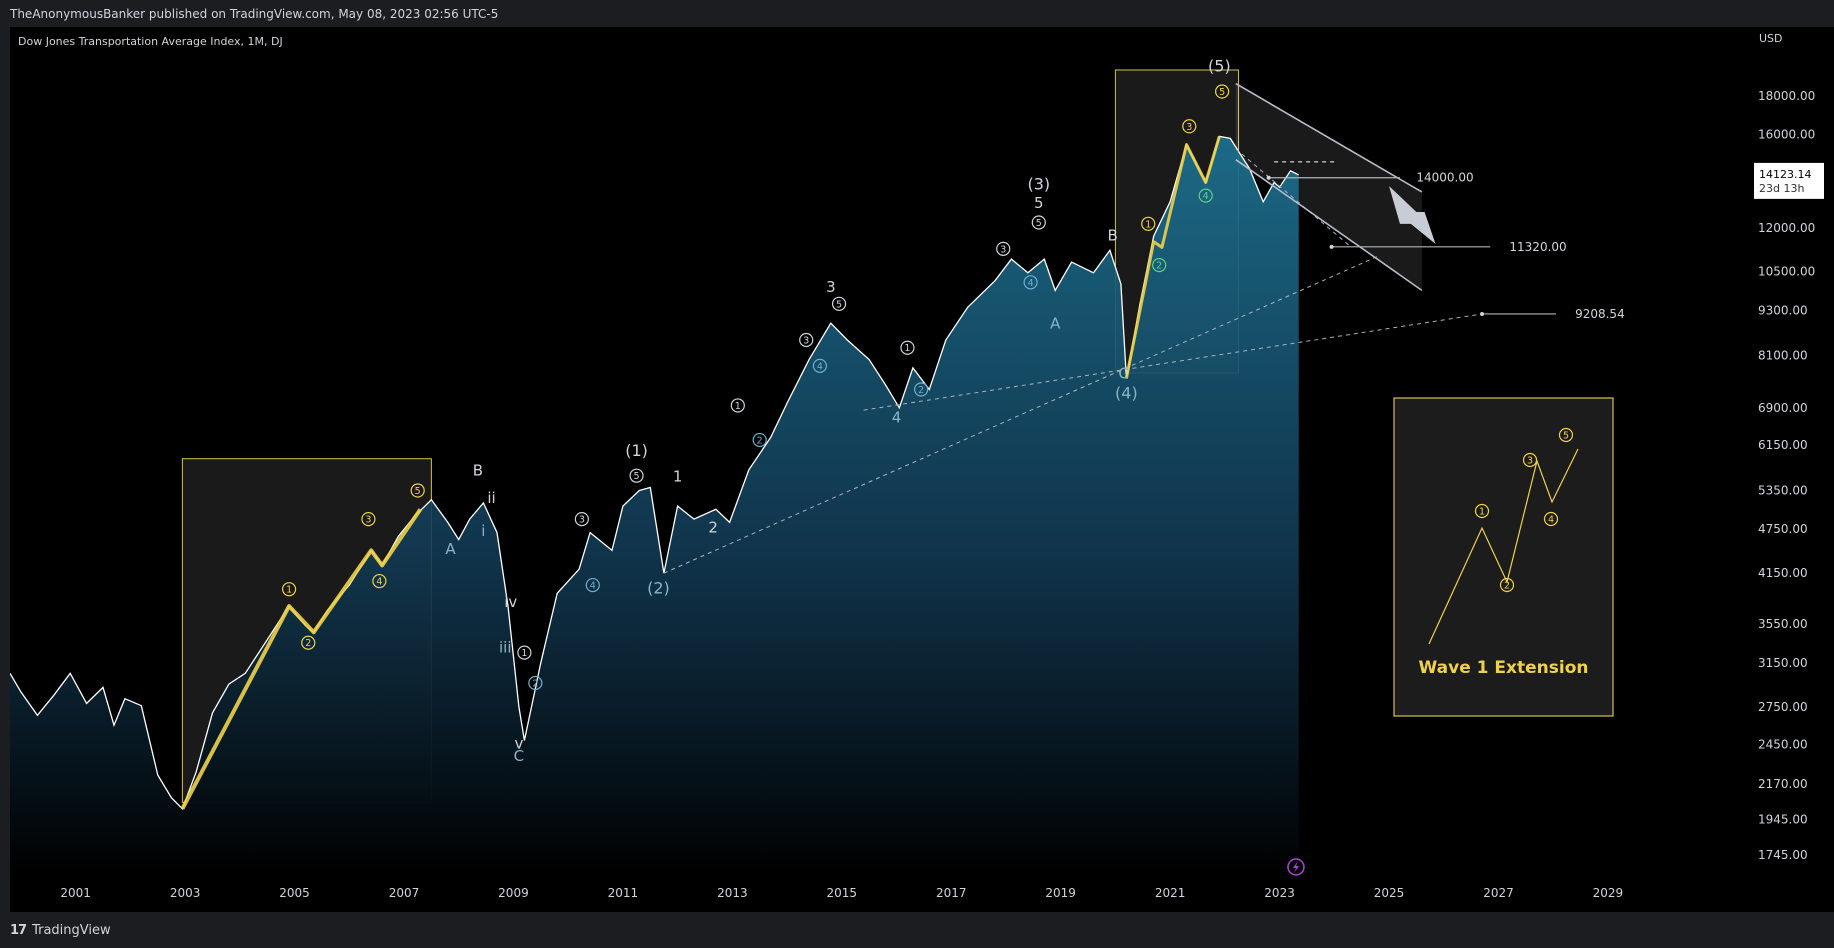 The width and height of the screenshot is (1834, 948). I want to click on tradingview-brand: 17 TradingView, so click(60, 930).